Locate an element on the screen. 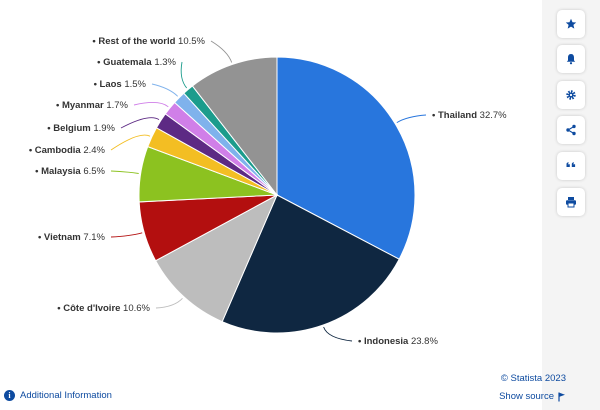 The height and width of the screenshot is (410, 600). slice-value: 1.5% is located at coordinates (134, 84).